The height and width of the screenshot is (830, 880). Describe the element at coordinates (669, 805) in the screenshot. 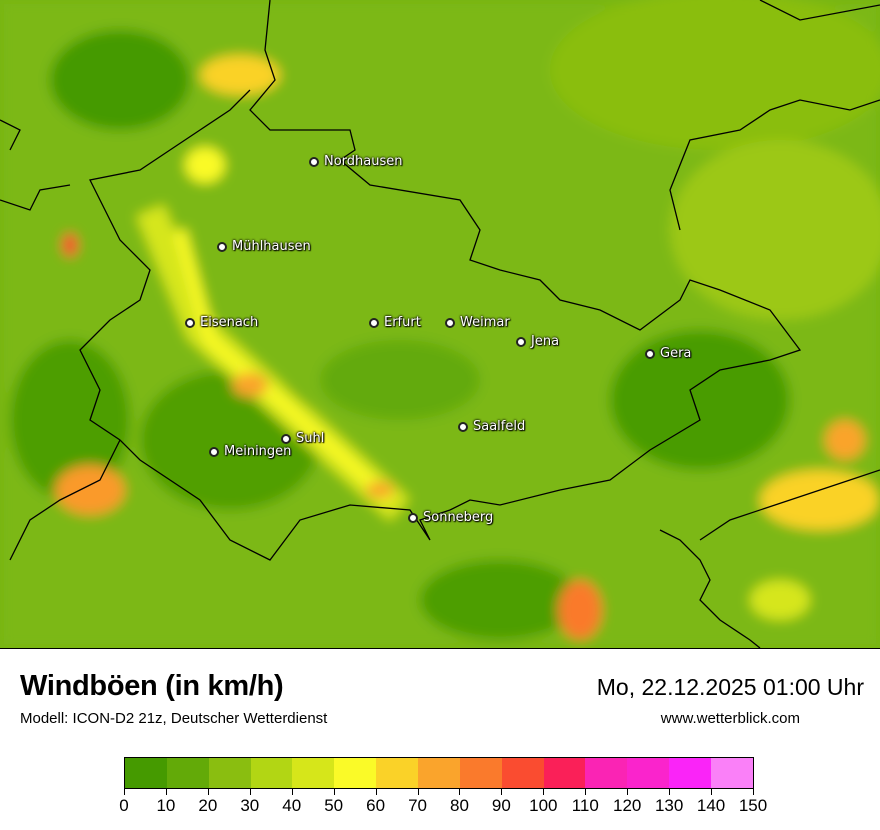

I see `legend-tick-label: 130` at that location.